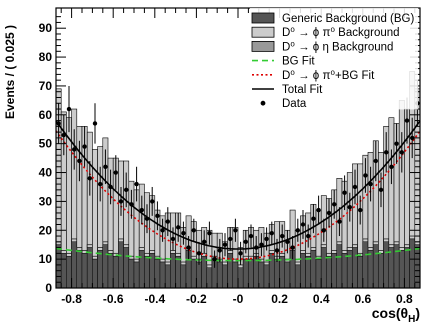 The height and width of the screenshot is (325, 430). Describe the element at coordinates (348, 19) in the screenshot. I see `legend-label: Generic Background (BG)` at that location.